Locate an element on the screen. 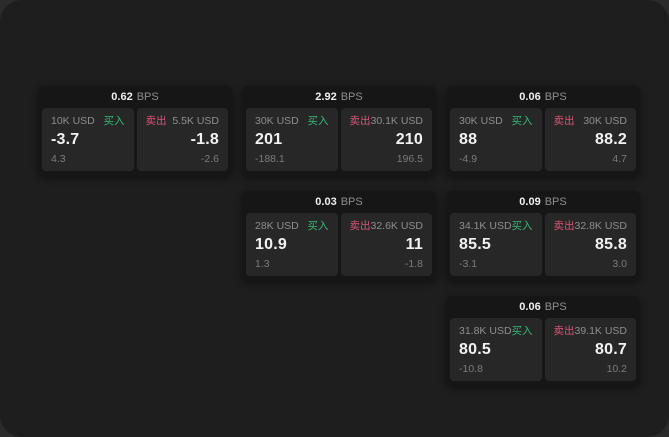 Image resolution: width=669 pixels, height=437 pixels. buy-tile: 34.1K USD 买入 85.5 -3.1 is located at coordinates (496, 244).